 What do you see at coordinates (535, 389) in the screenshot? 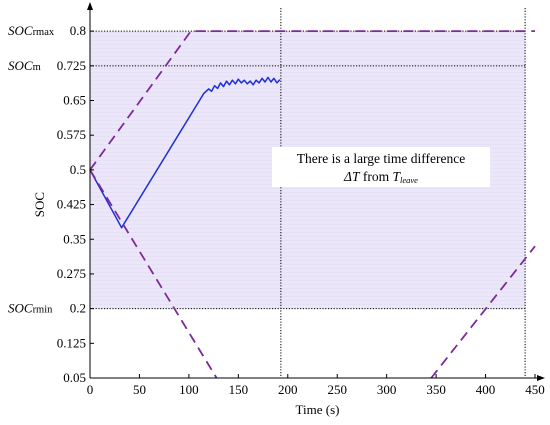
I see `x-tick-label-9: 450` at bounding box center [535, 389].